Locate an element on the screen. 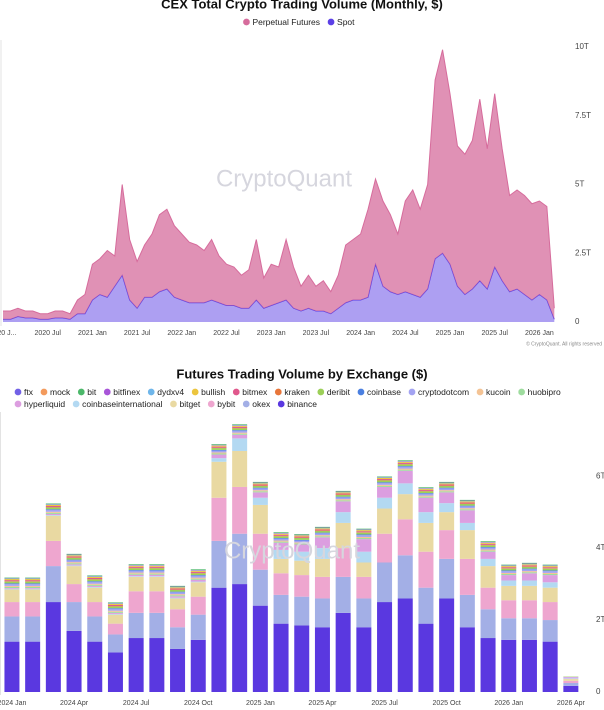 The width and height of the screenshot is (604, 710). x-tick-label: 2021 Jan is located at coordinates (92, 333).